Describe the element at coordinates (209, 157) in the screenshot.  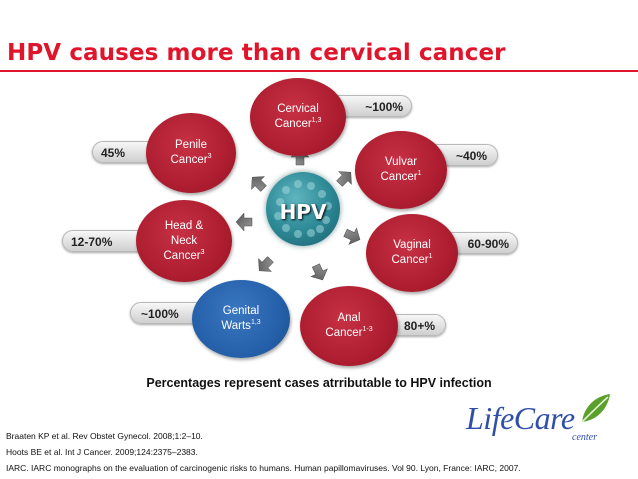
I see `penile-sup: 3` at that location.